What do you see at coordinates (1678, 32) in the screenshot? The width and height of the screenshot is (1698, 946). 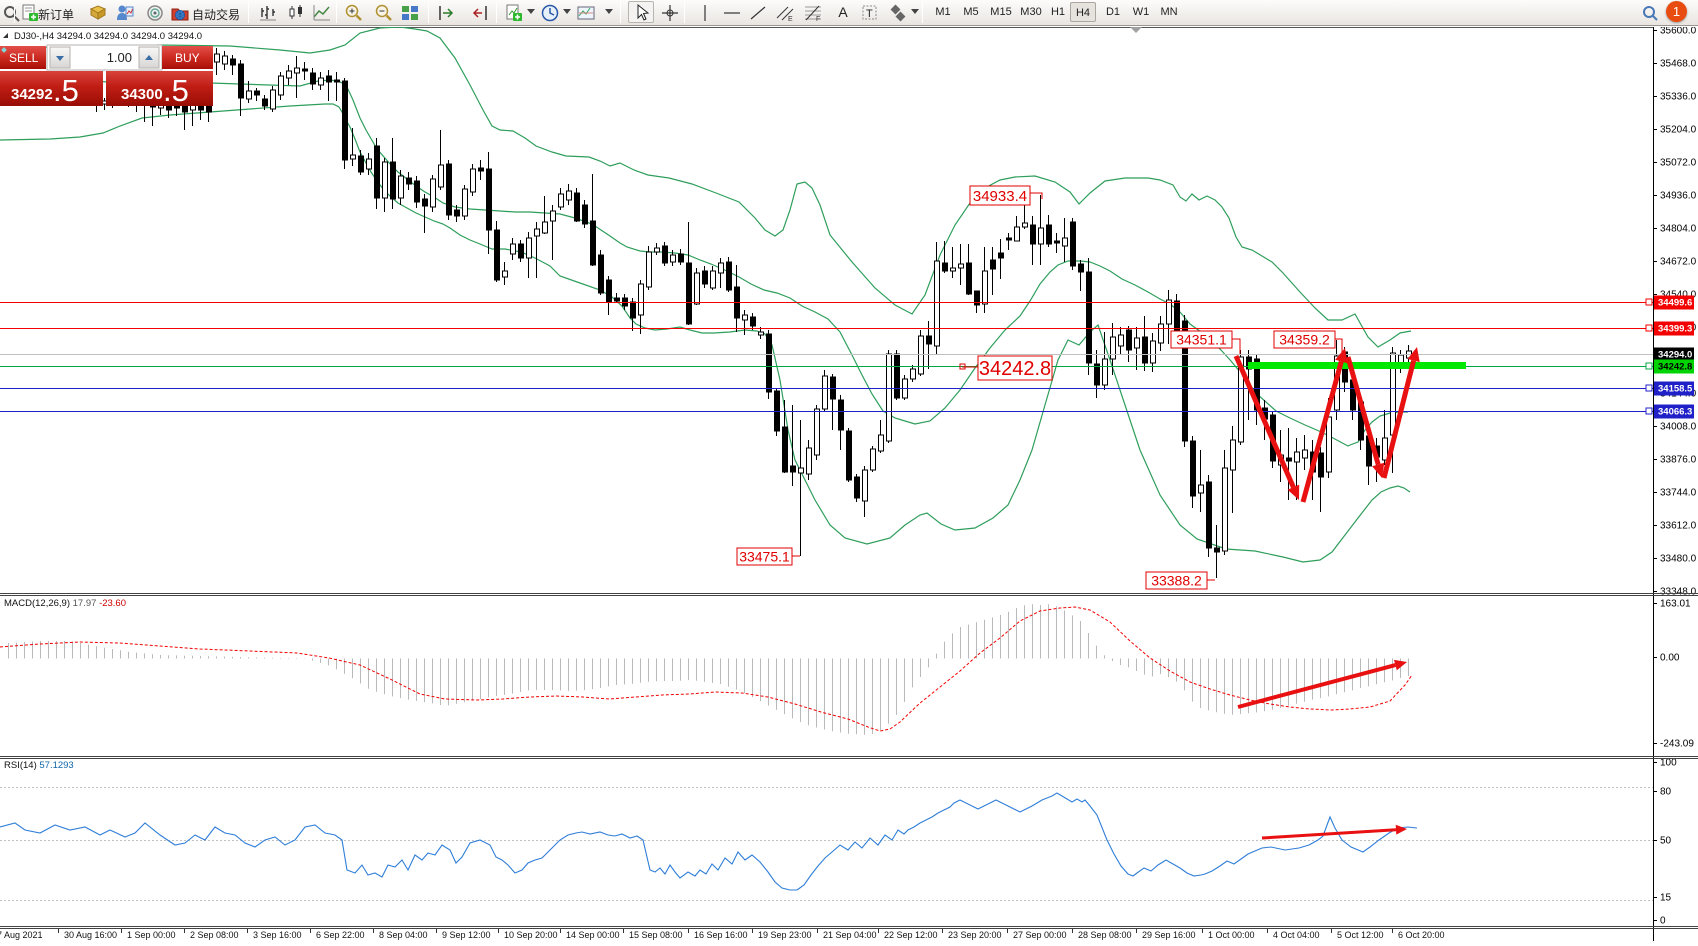 I see `svg-text: 35600.0` at bounding box center [1678, 32].